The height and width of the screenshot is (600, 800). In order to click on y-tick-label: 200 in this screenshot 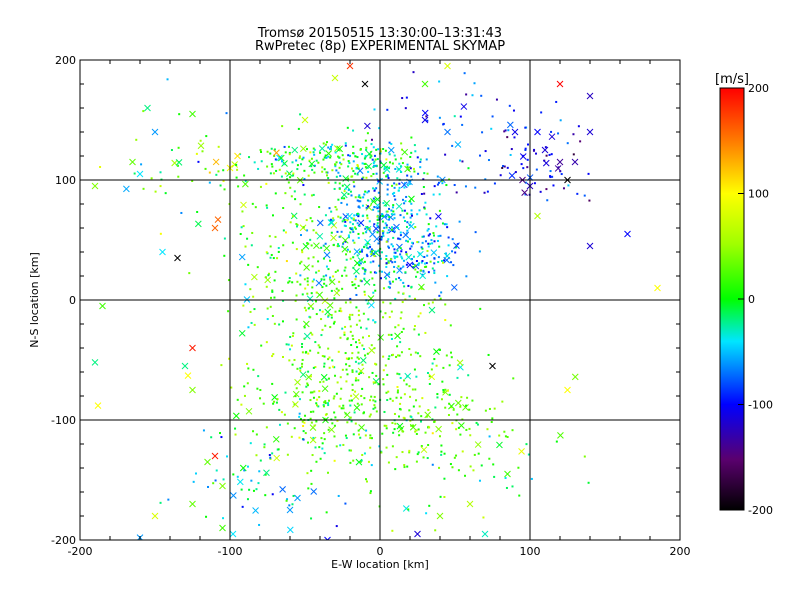, I will do `click(65, 60)`.